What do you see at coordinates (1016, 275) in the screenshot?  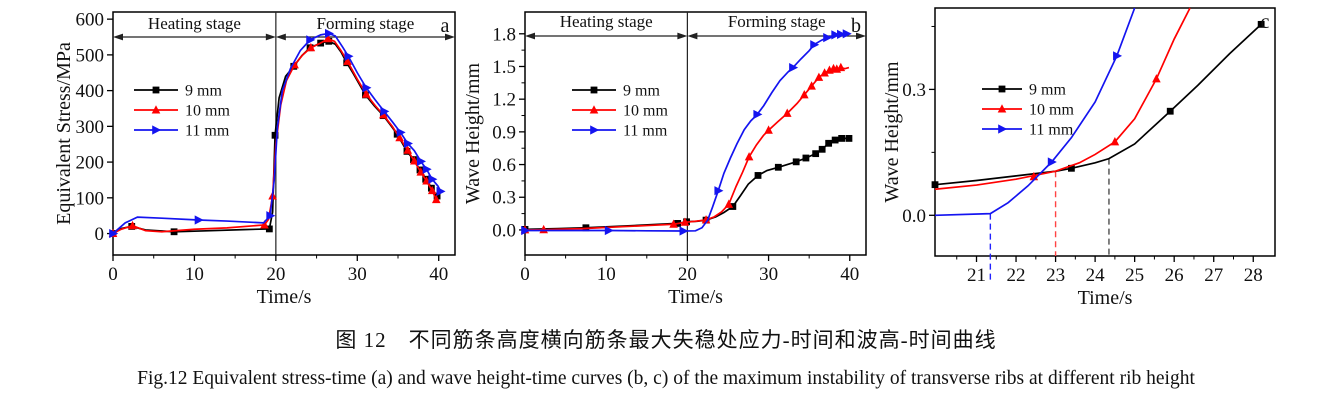 I see `x-tick-label: 22` at bounding box center [1016, 275].